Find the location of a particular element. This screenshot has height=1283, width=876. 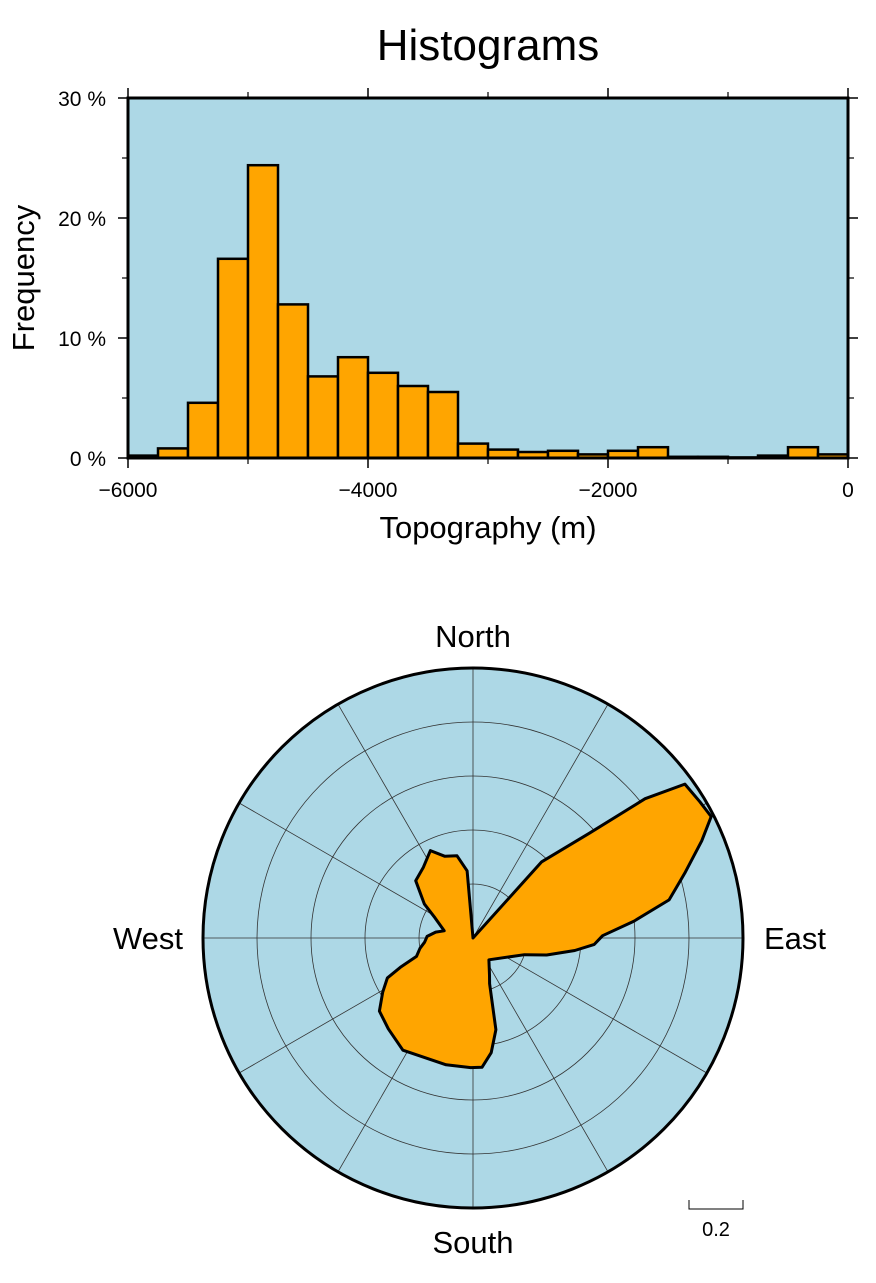

y-tick-label: 0 % is located at coordinates (88, 459).